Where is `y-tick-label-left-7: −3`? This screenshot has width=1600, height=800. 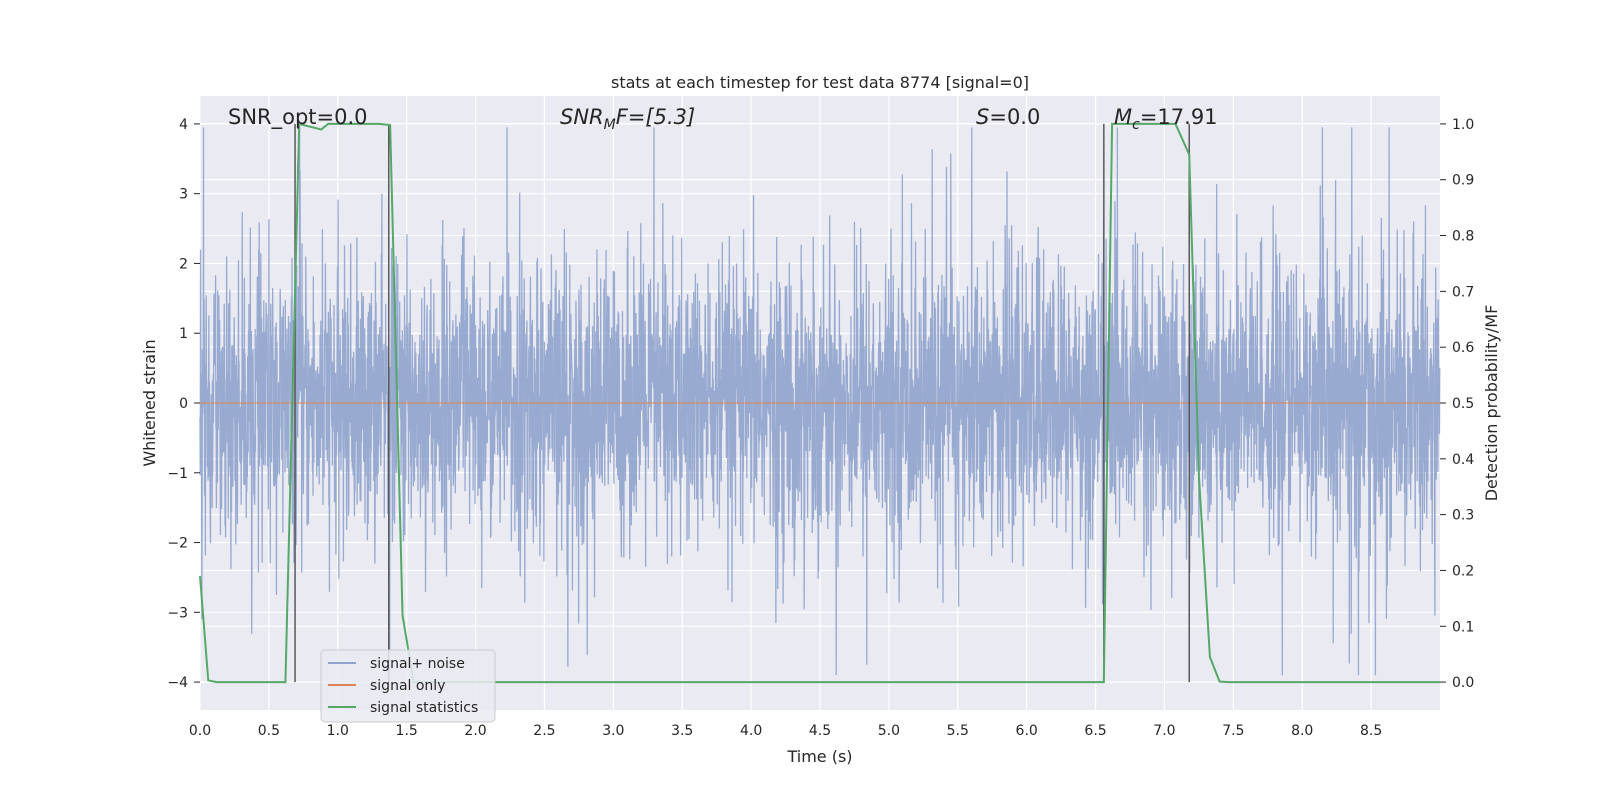 y-tick-label-left-7: −3 is located at coordinates (177, 613).